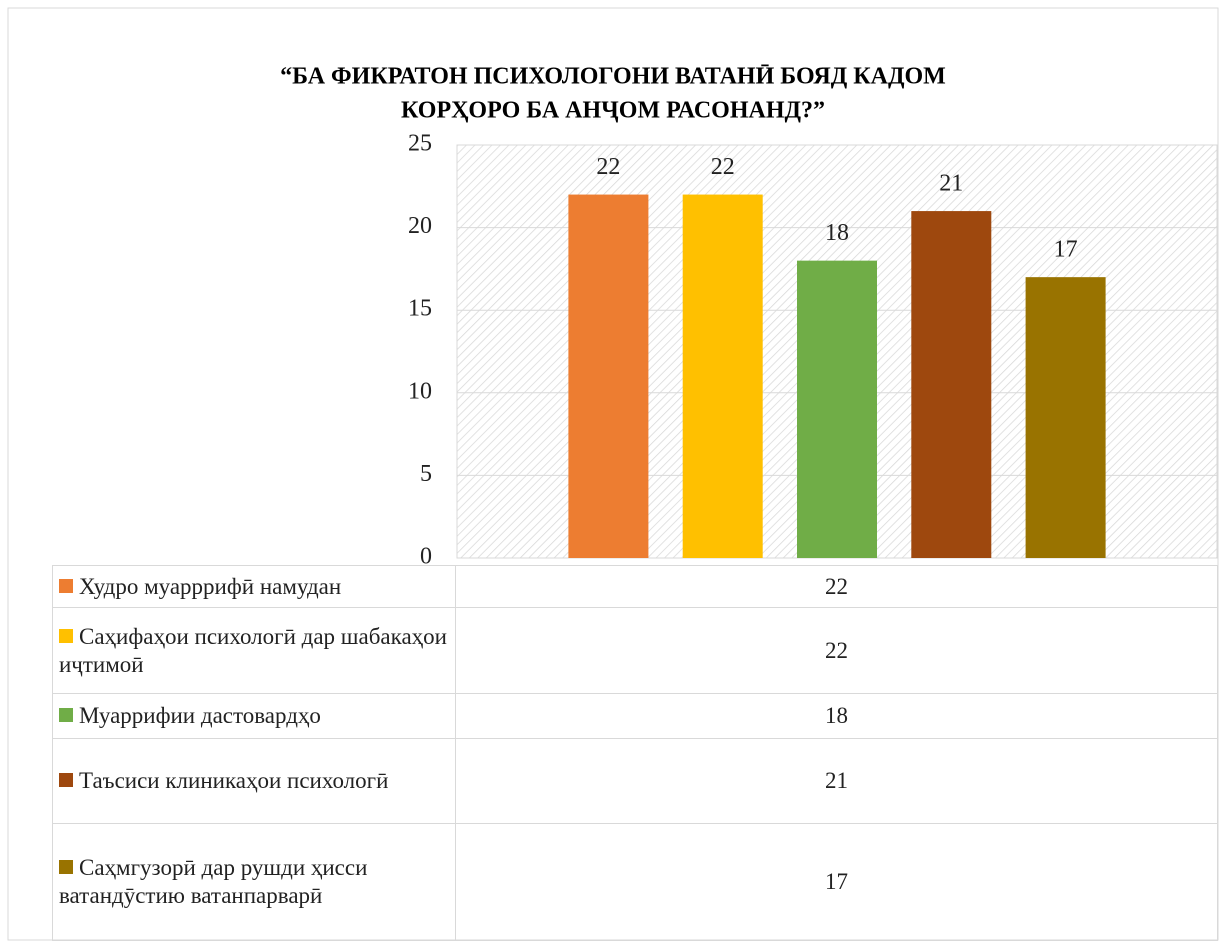 The image size is (1227, 947). I want to click on data-label: 21, so click(951, 184).